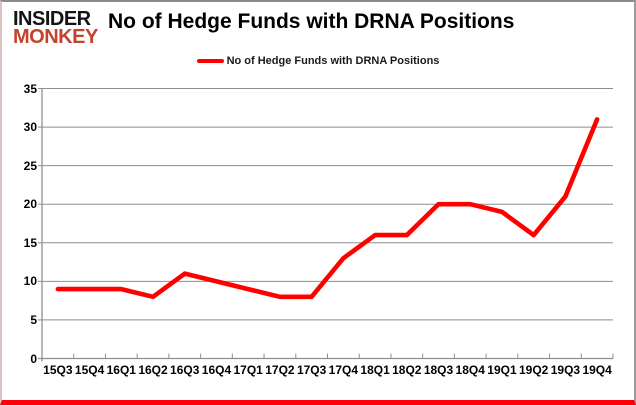 The height and width of the screenshot is (405, 636). What do you see at coordinates (438, 370) in the screenshot?
I see `x-axis-tick-label: 18Q3` at bounding box center [438, 370].